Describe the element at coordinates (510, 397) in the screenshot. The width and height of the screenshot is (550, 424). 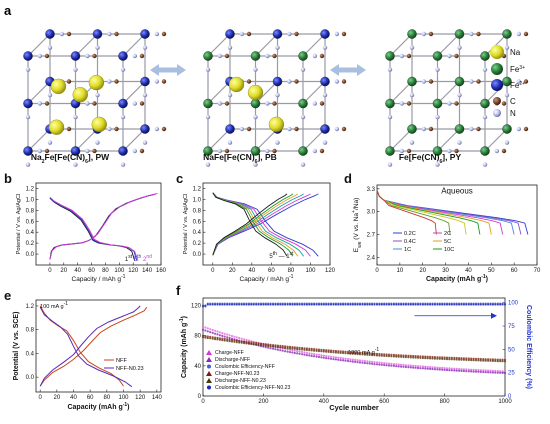
I see `y-right-tick-label: 0` at that location.